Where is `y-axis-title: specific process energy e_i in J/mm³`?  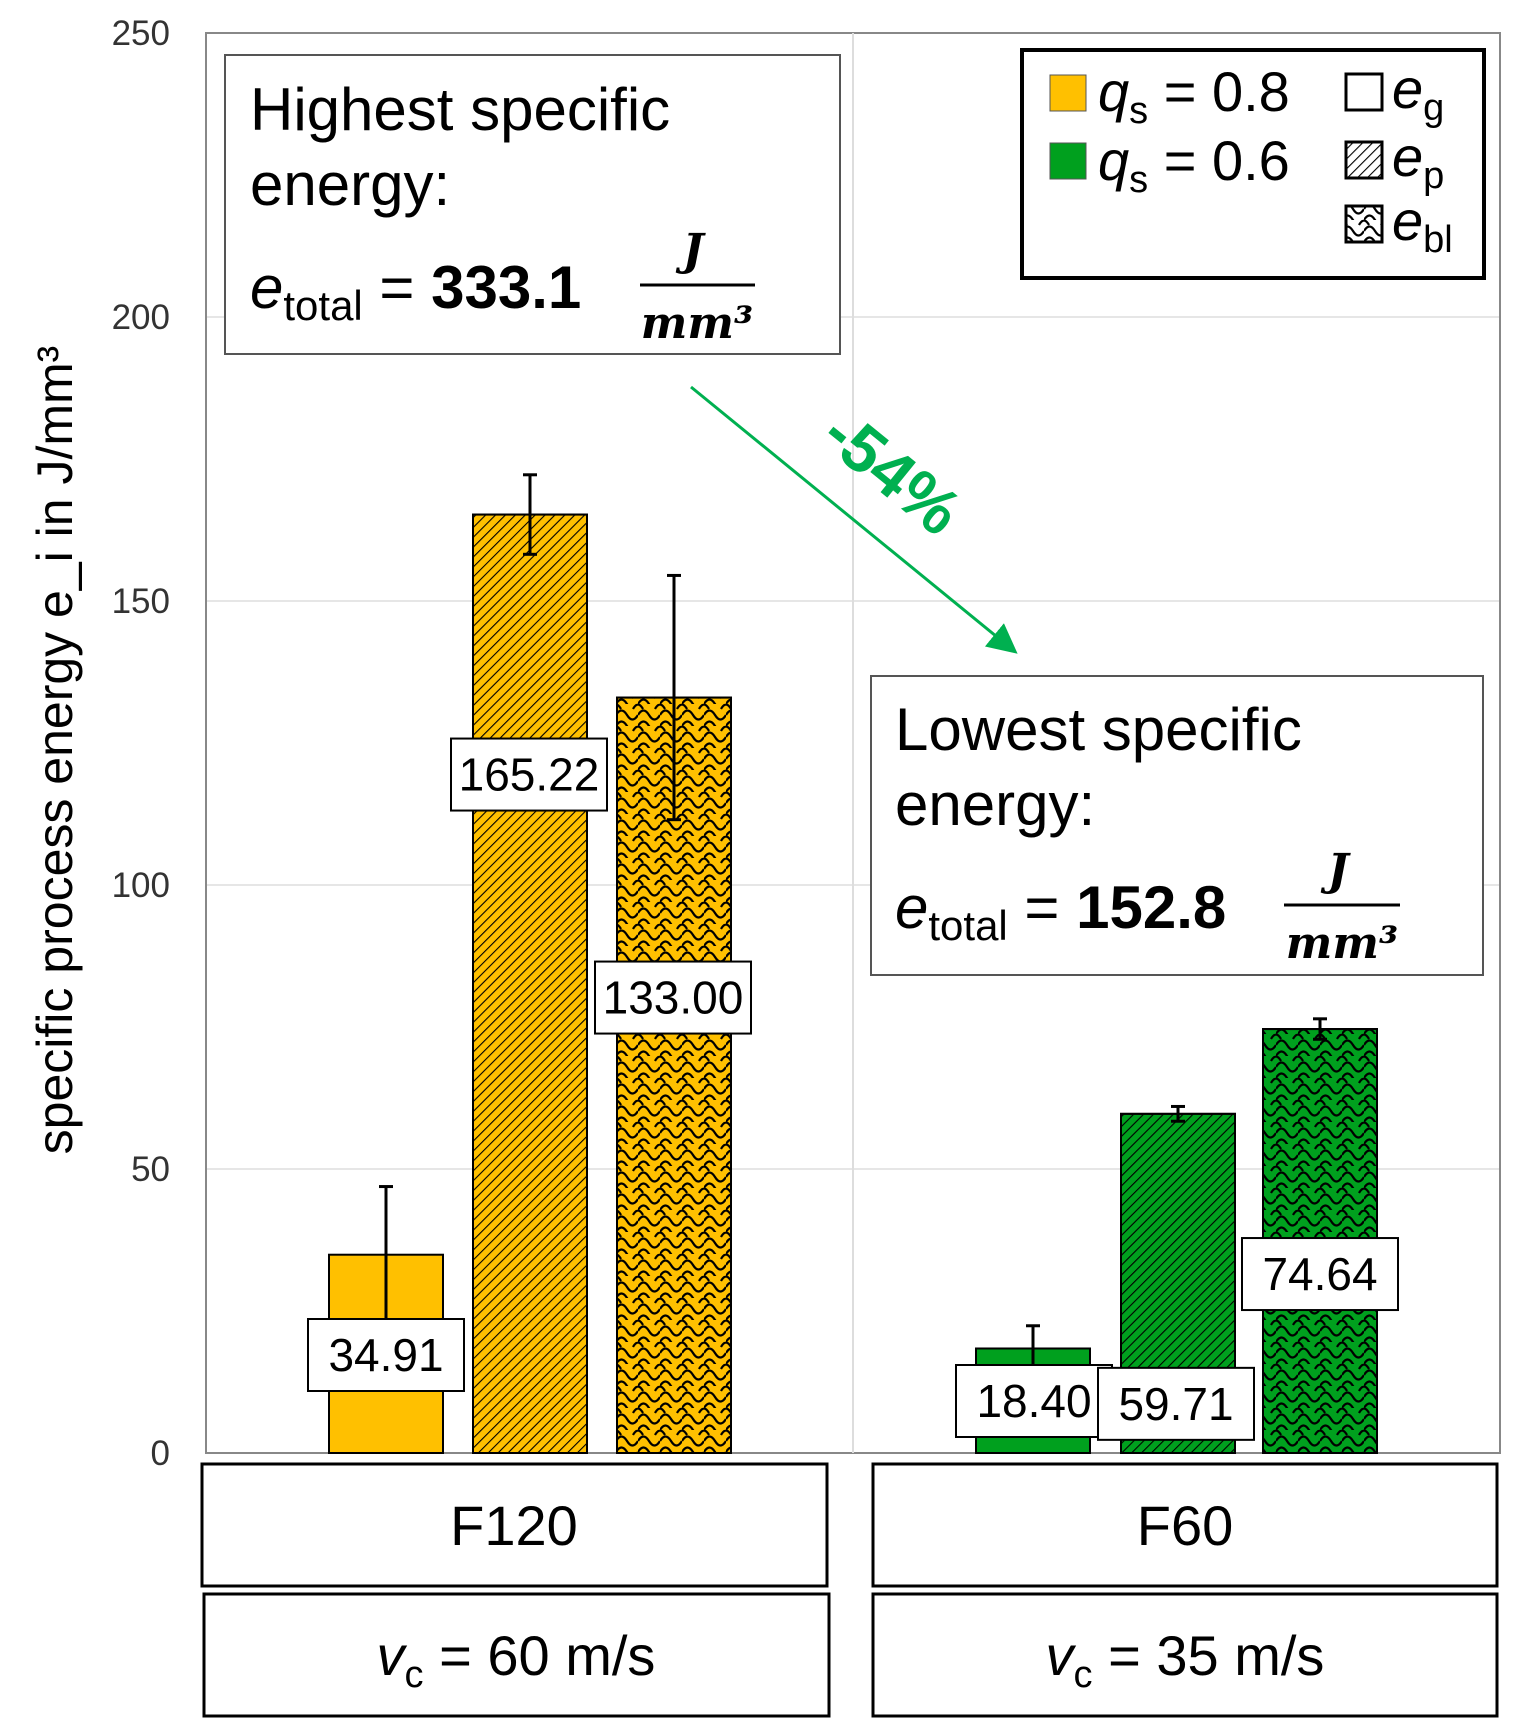 y-axis-title: specific process energy e_i in J/mm³ is located at coordinates (55, 750).